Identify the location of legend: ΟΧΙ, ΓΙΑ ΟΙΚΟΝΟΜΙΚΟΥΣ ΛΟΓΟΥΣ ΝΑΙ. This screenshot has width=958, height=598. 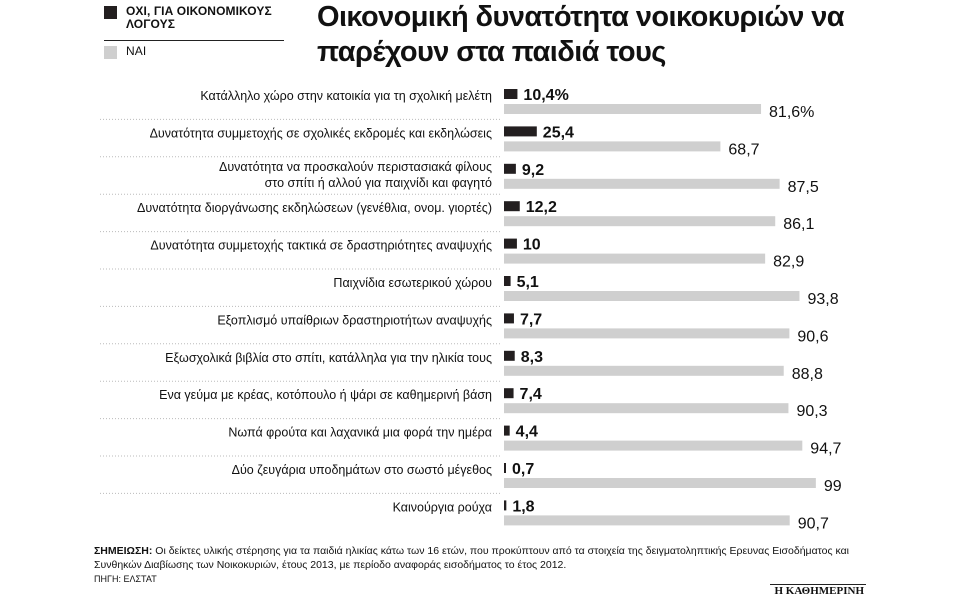
(204, 33).